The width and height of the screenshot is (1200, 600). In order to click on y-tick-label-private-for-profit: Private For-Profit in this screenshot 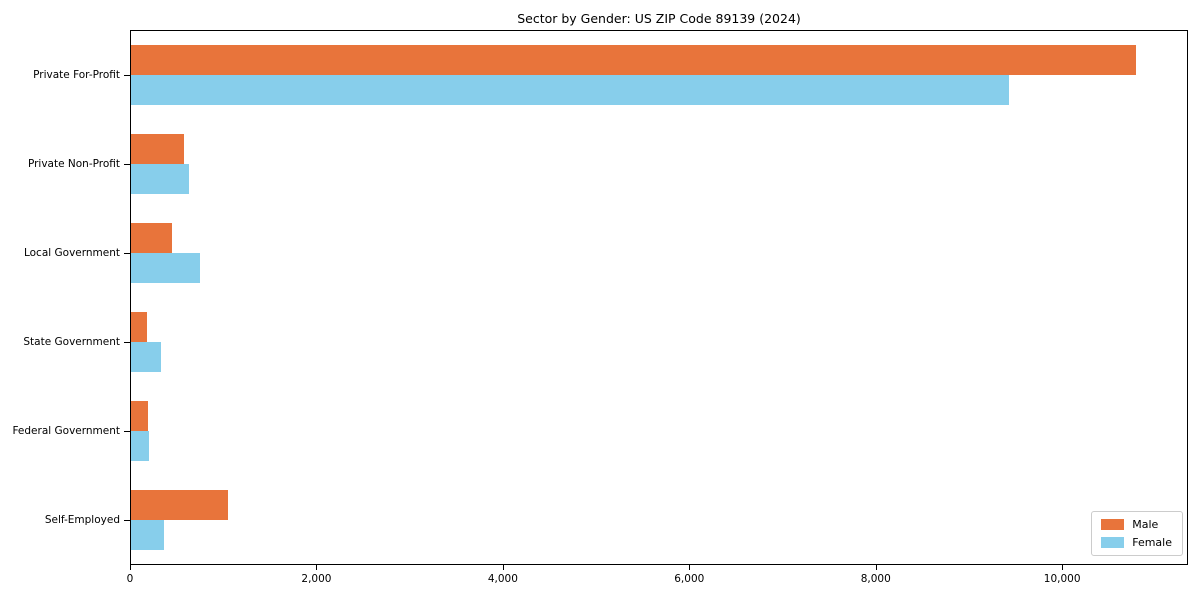, I will do `click(76, 74)`.